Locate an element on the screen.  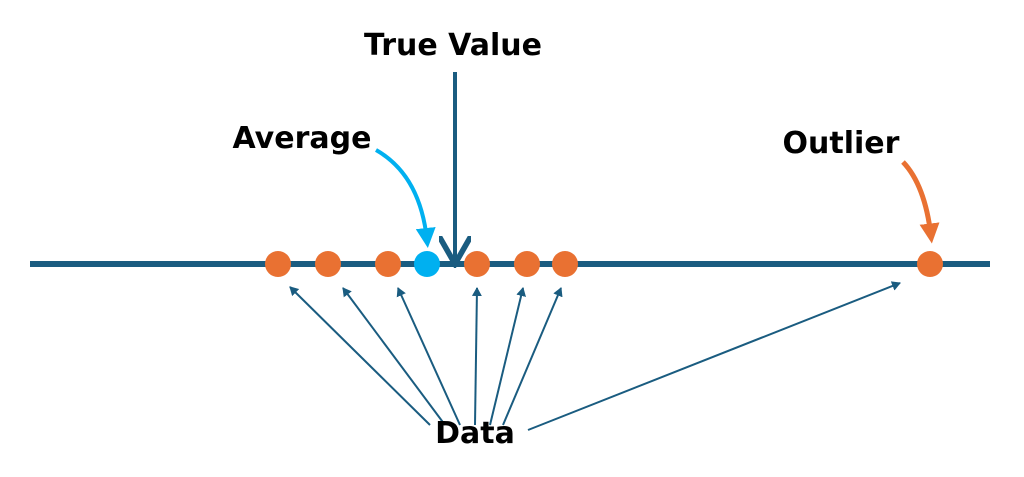
average-point is located at coordinates (427, 264).